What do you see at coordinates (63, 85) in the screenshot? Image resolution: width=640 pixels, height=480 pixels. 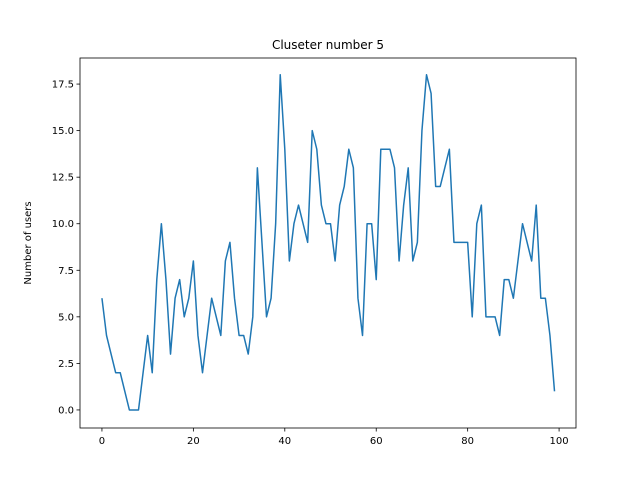 I see `y-tick-label: 17.5` at bounding box center [63, 85].